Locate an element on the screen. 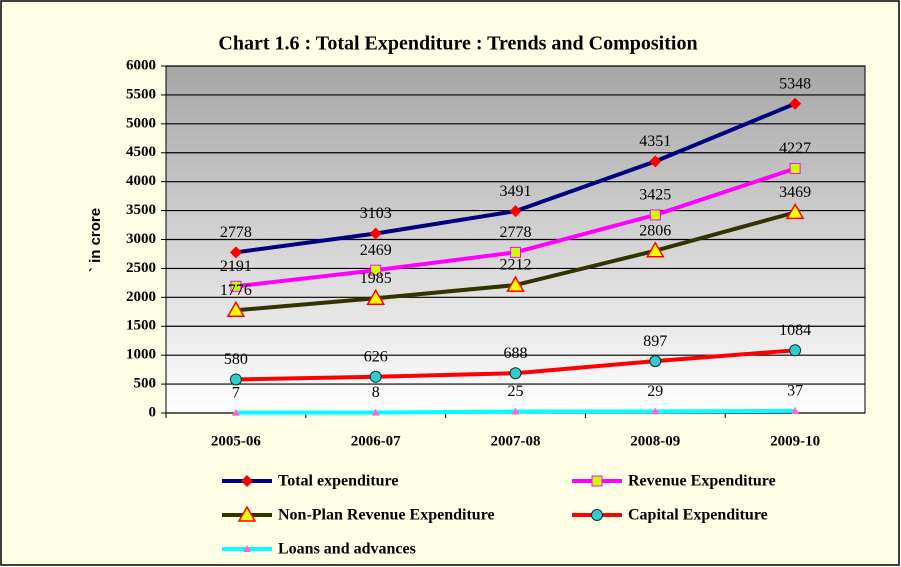 This screenshot has height=567, width=901. data-label: 626 is located at coordinates (376, 356).